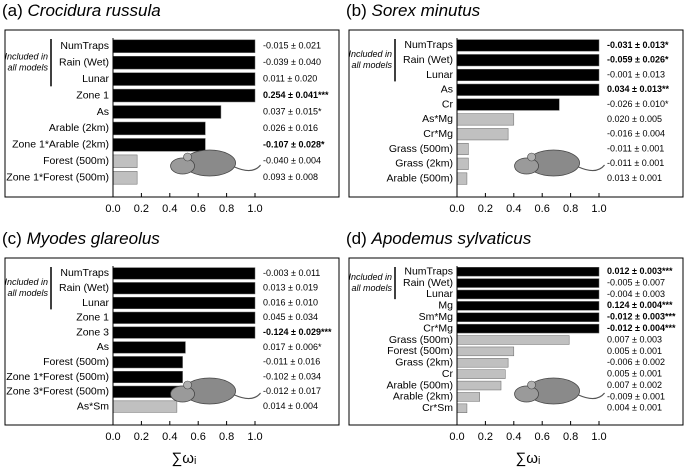 The height and width of the screenshot is (471, 689). Describe the element at coordinates (290, 78) in the screenshot. I see `estimate-label: 0.011 ± 0.020` at that location.